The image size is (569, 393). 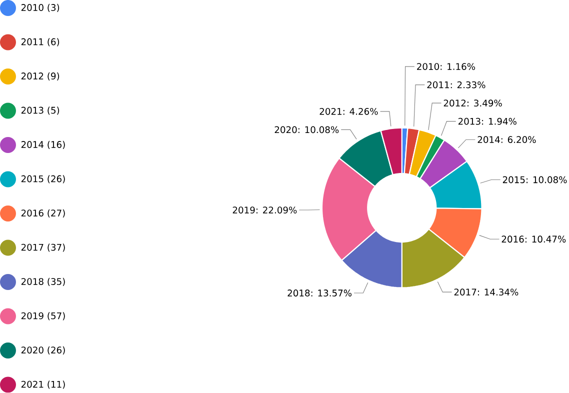 I want to click on data-label: 2020: 10.08%, so click(x=306, y=130).